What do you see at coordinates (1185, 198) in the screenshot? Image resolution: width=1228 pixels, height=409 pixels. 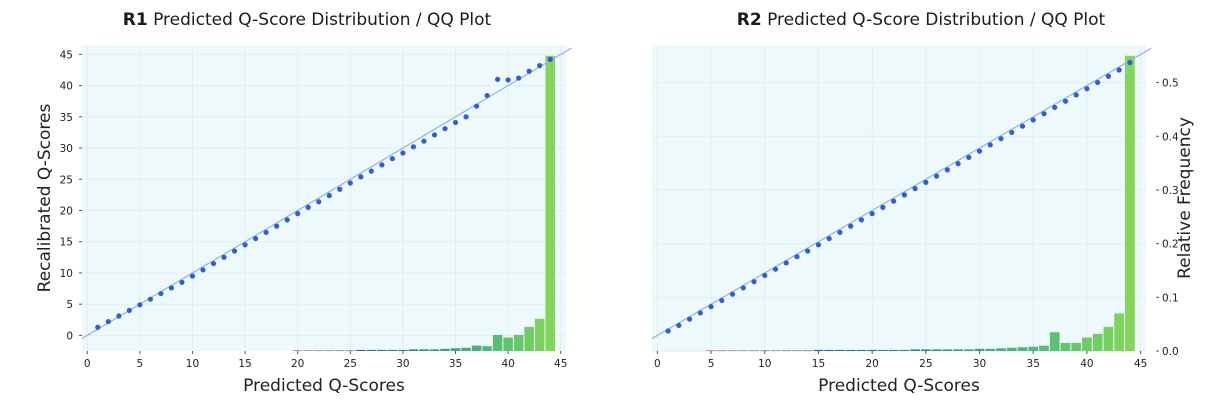 I see `y-axis-title: Relative Frequency` at bounding box center [1185, 198].